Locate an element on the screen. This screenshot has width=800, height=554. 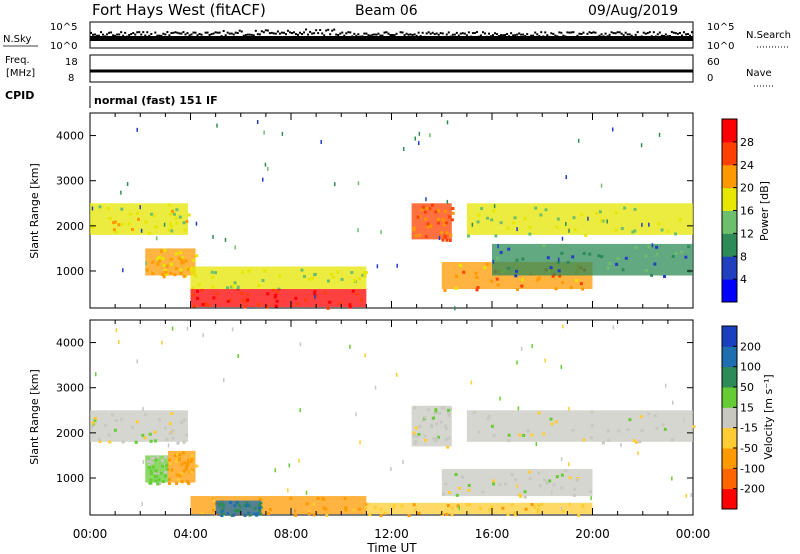
noise-right-tick-bottom: 10^0 is located at coordinates (720, 46).